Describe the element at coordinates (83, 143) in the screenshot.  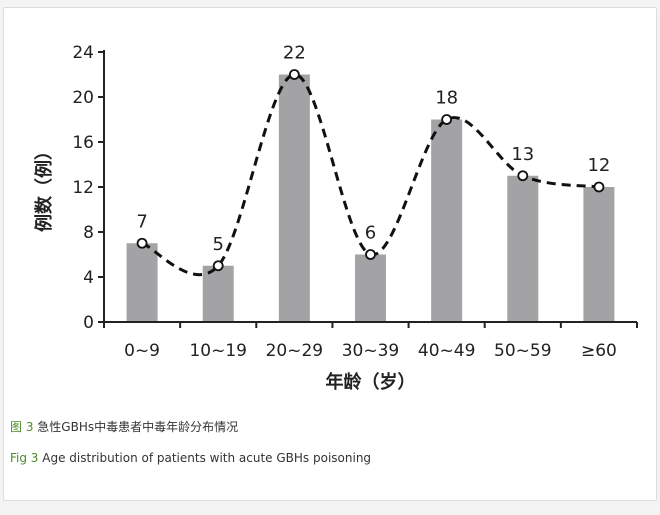
I see `y-tick-label-16: 16` at that location.